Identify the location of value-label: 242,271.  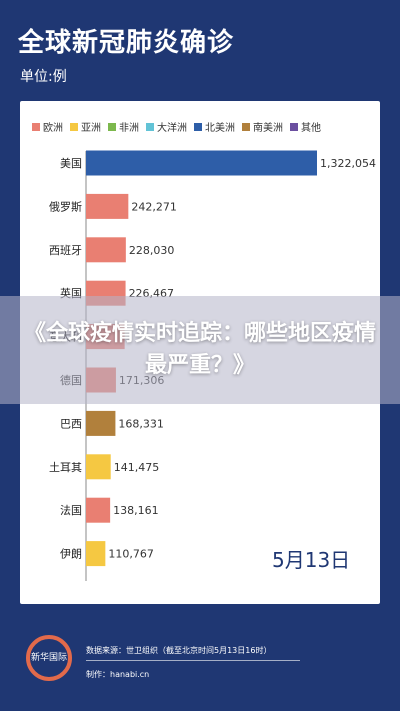
(154, 206).